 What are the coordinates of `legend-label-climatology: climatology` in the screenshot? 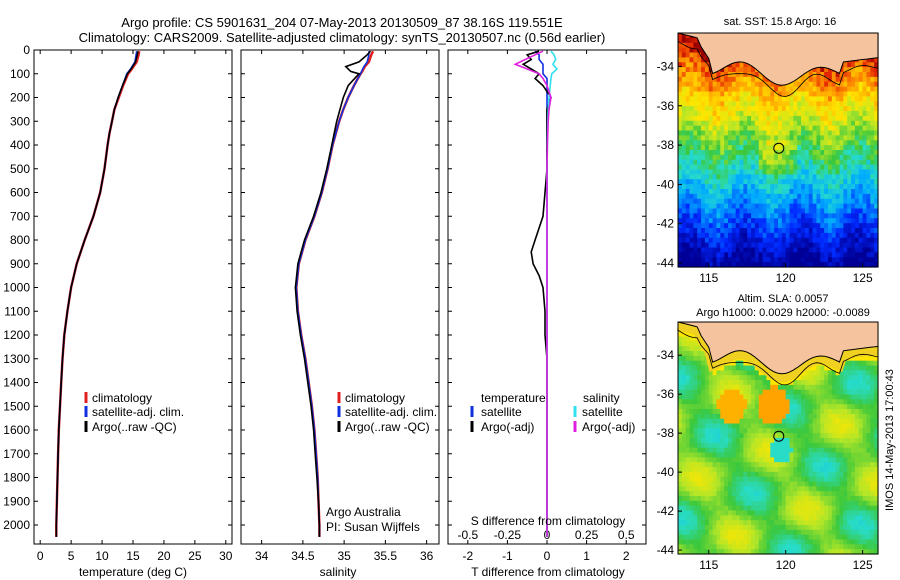 It's located at (122, 398).